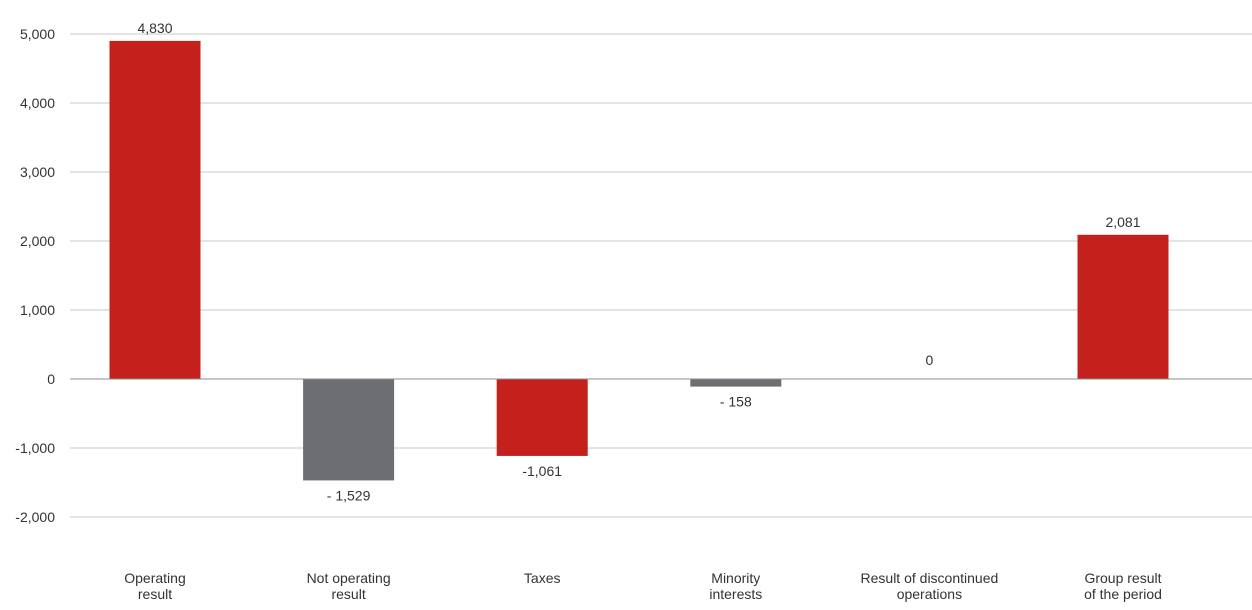 Image resolution: width=1252 pixels, height=610 pixels. What do you see at coordinates (349, 495) in the screenshot?
I see `data-label: - 1,529` at bounding box center [349, 495].